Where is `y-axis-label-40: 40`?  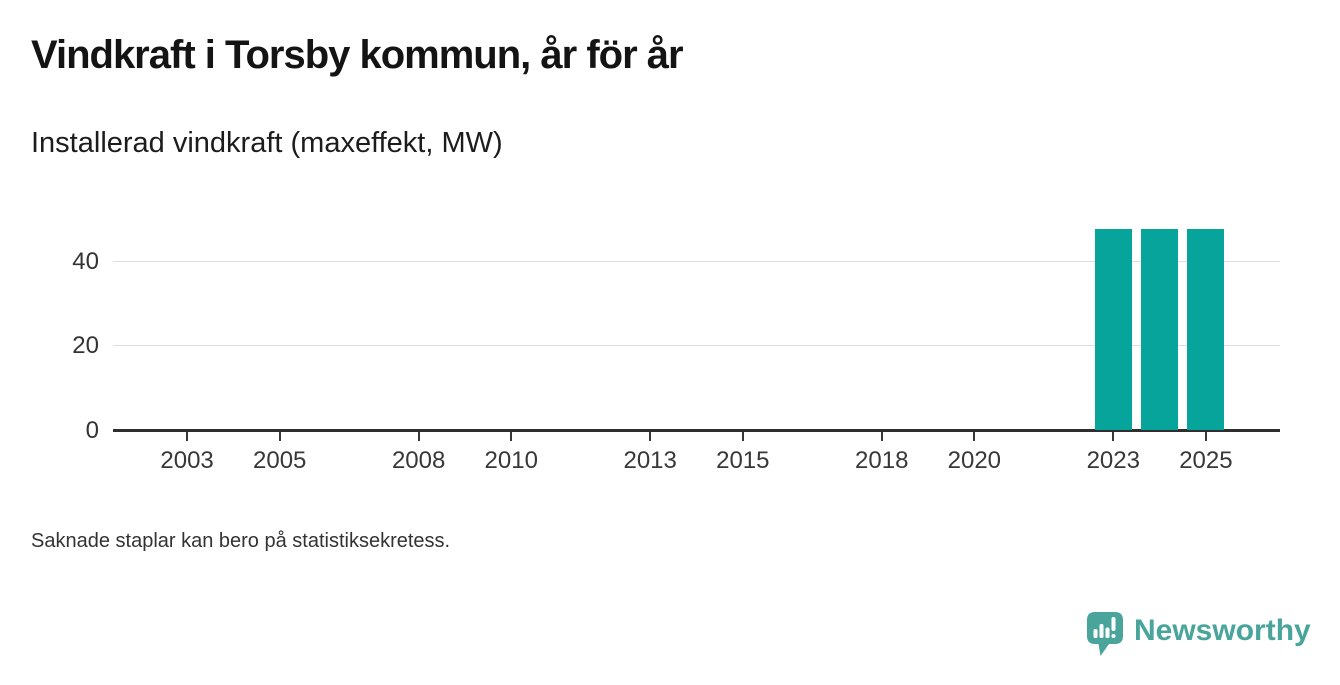
y-axis-label-40: 40 is located at coordinates (85, 261).